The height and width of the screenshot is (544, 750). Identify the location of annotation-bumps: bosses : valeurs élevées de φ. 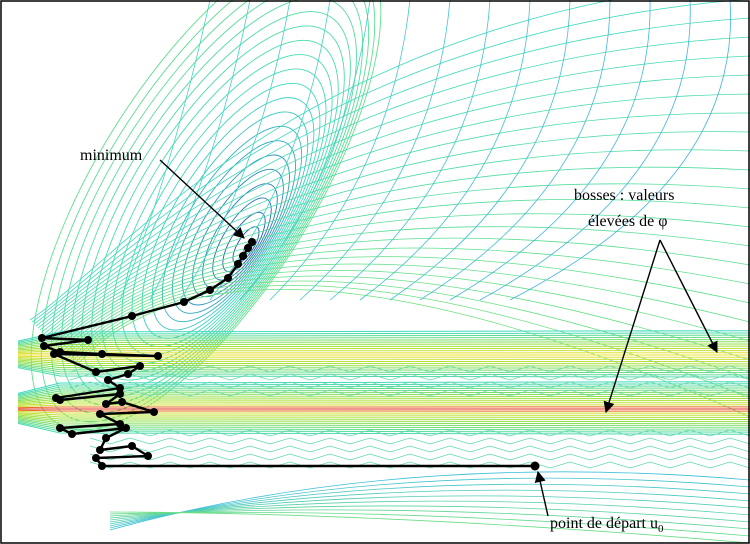
(646, 300).